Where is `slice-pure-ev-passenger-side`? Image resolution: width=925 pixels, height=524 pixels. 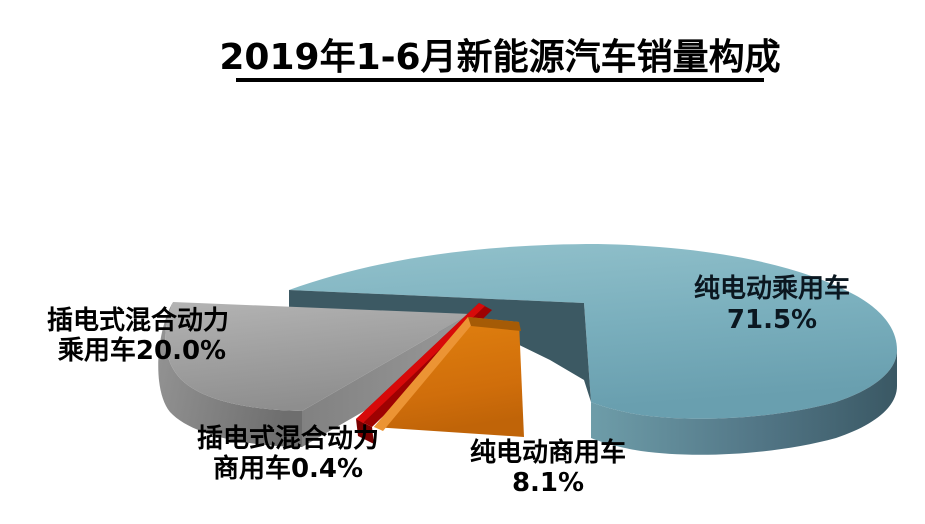
slice-pure-ev-passenger-side is located at coordinates (744, 402).